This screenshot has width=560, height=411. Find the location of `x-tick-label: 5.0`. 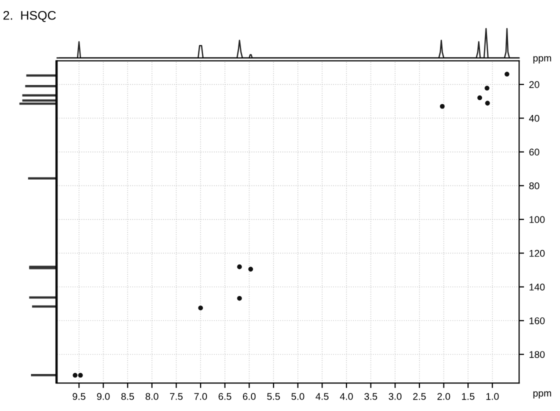

x-tick-label: 5.0 is located at coordinates (297, 396).